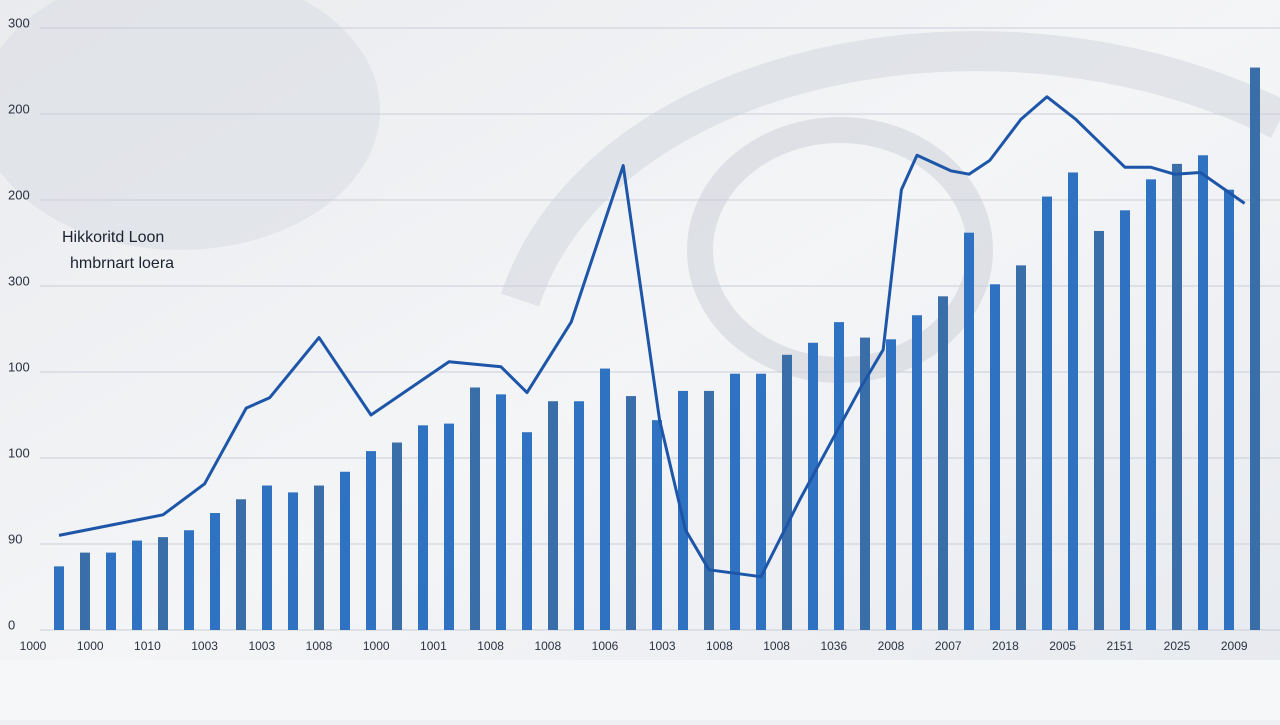 This screenshot has width=1280, height=725. I want to click on y-tick-label: 90, so click(15, 538).